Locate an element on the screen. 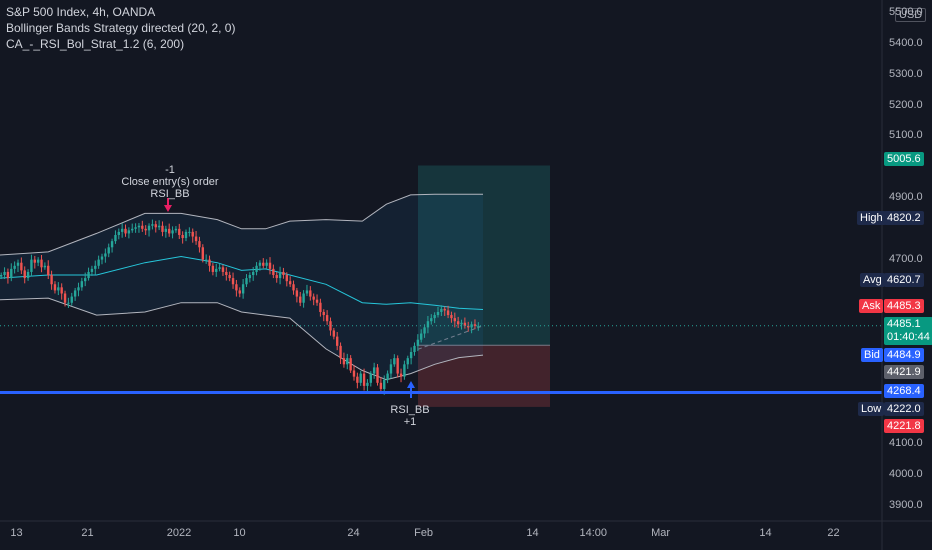 The image size is (932, 550). position-tool is located at coordinates (483, 286).